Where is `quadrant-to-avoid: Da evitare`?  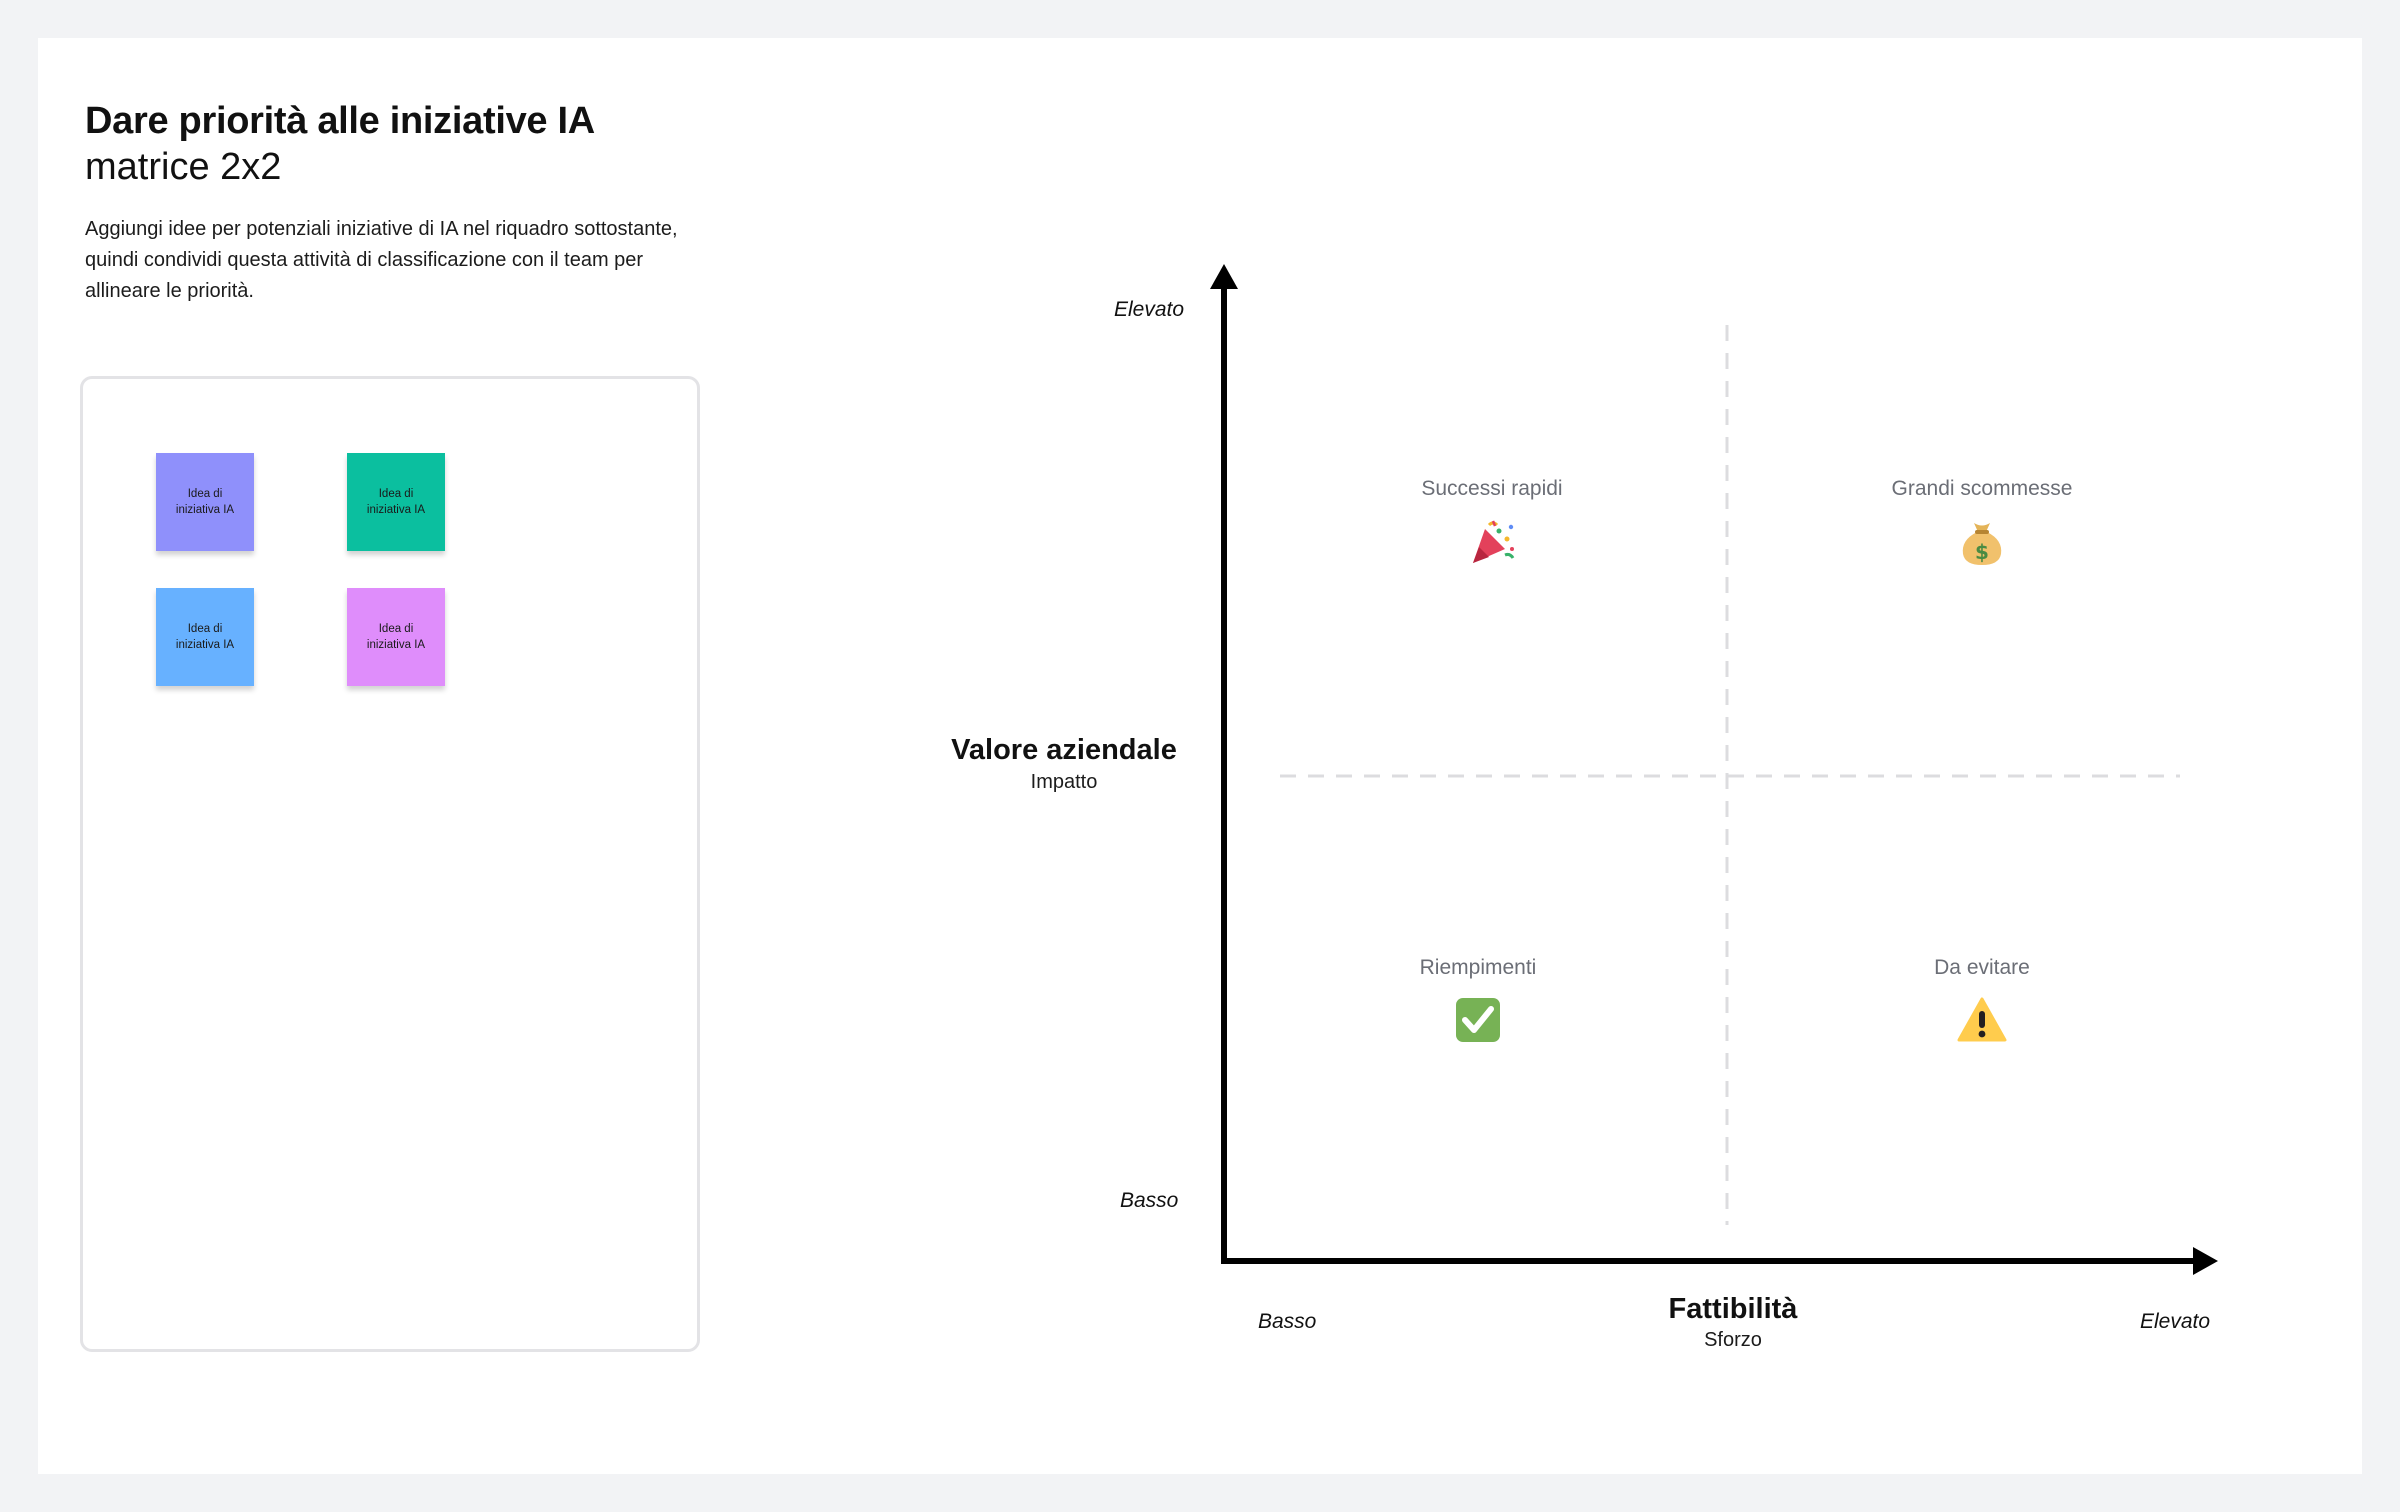
quadrant-to-avoid: Da evitare is located at coordinates (1982, 1000).